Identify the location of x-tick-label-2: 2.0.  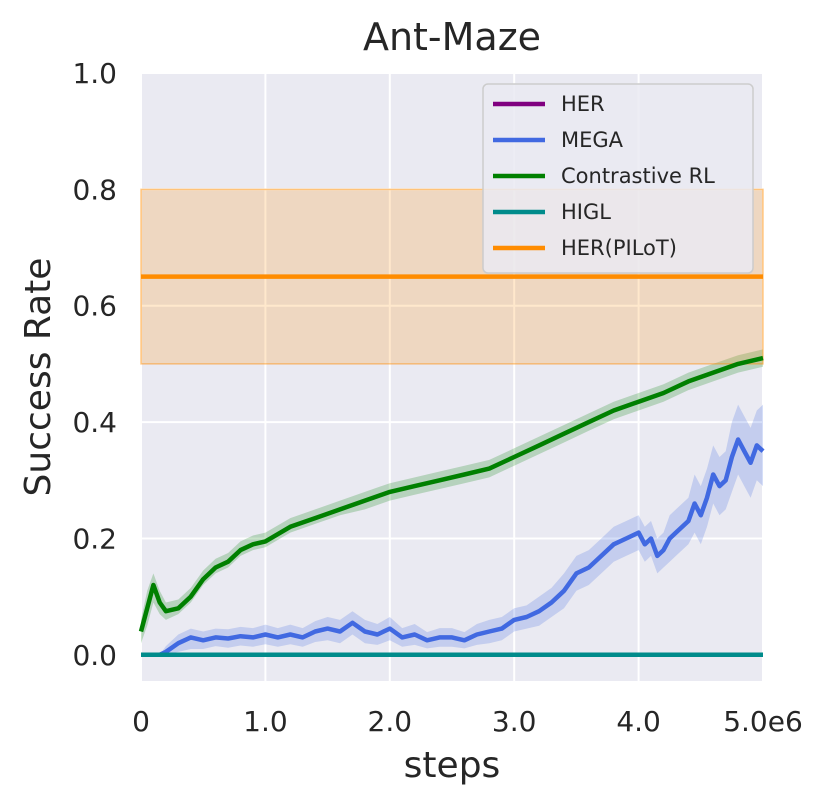
(390, 721).